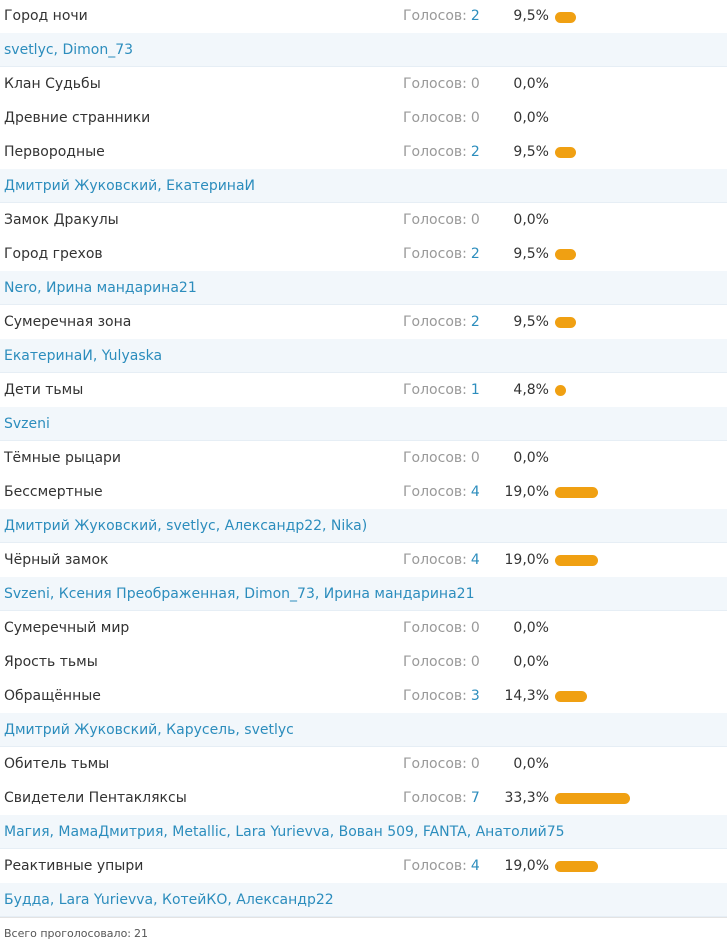 This screenshot has width=727, height=950. What do you see at coordinates (363, 220) in the screenshot?
I see `poll-option-row: Замок Дракулы Голосов: 0 0,0%` at bounding box center [363, 220].